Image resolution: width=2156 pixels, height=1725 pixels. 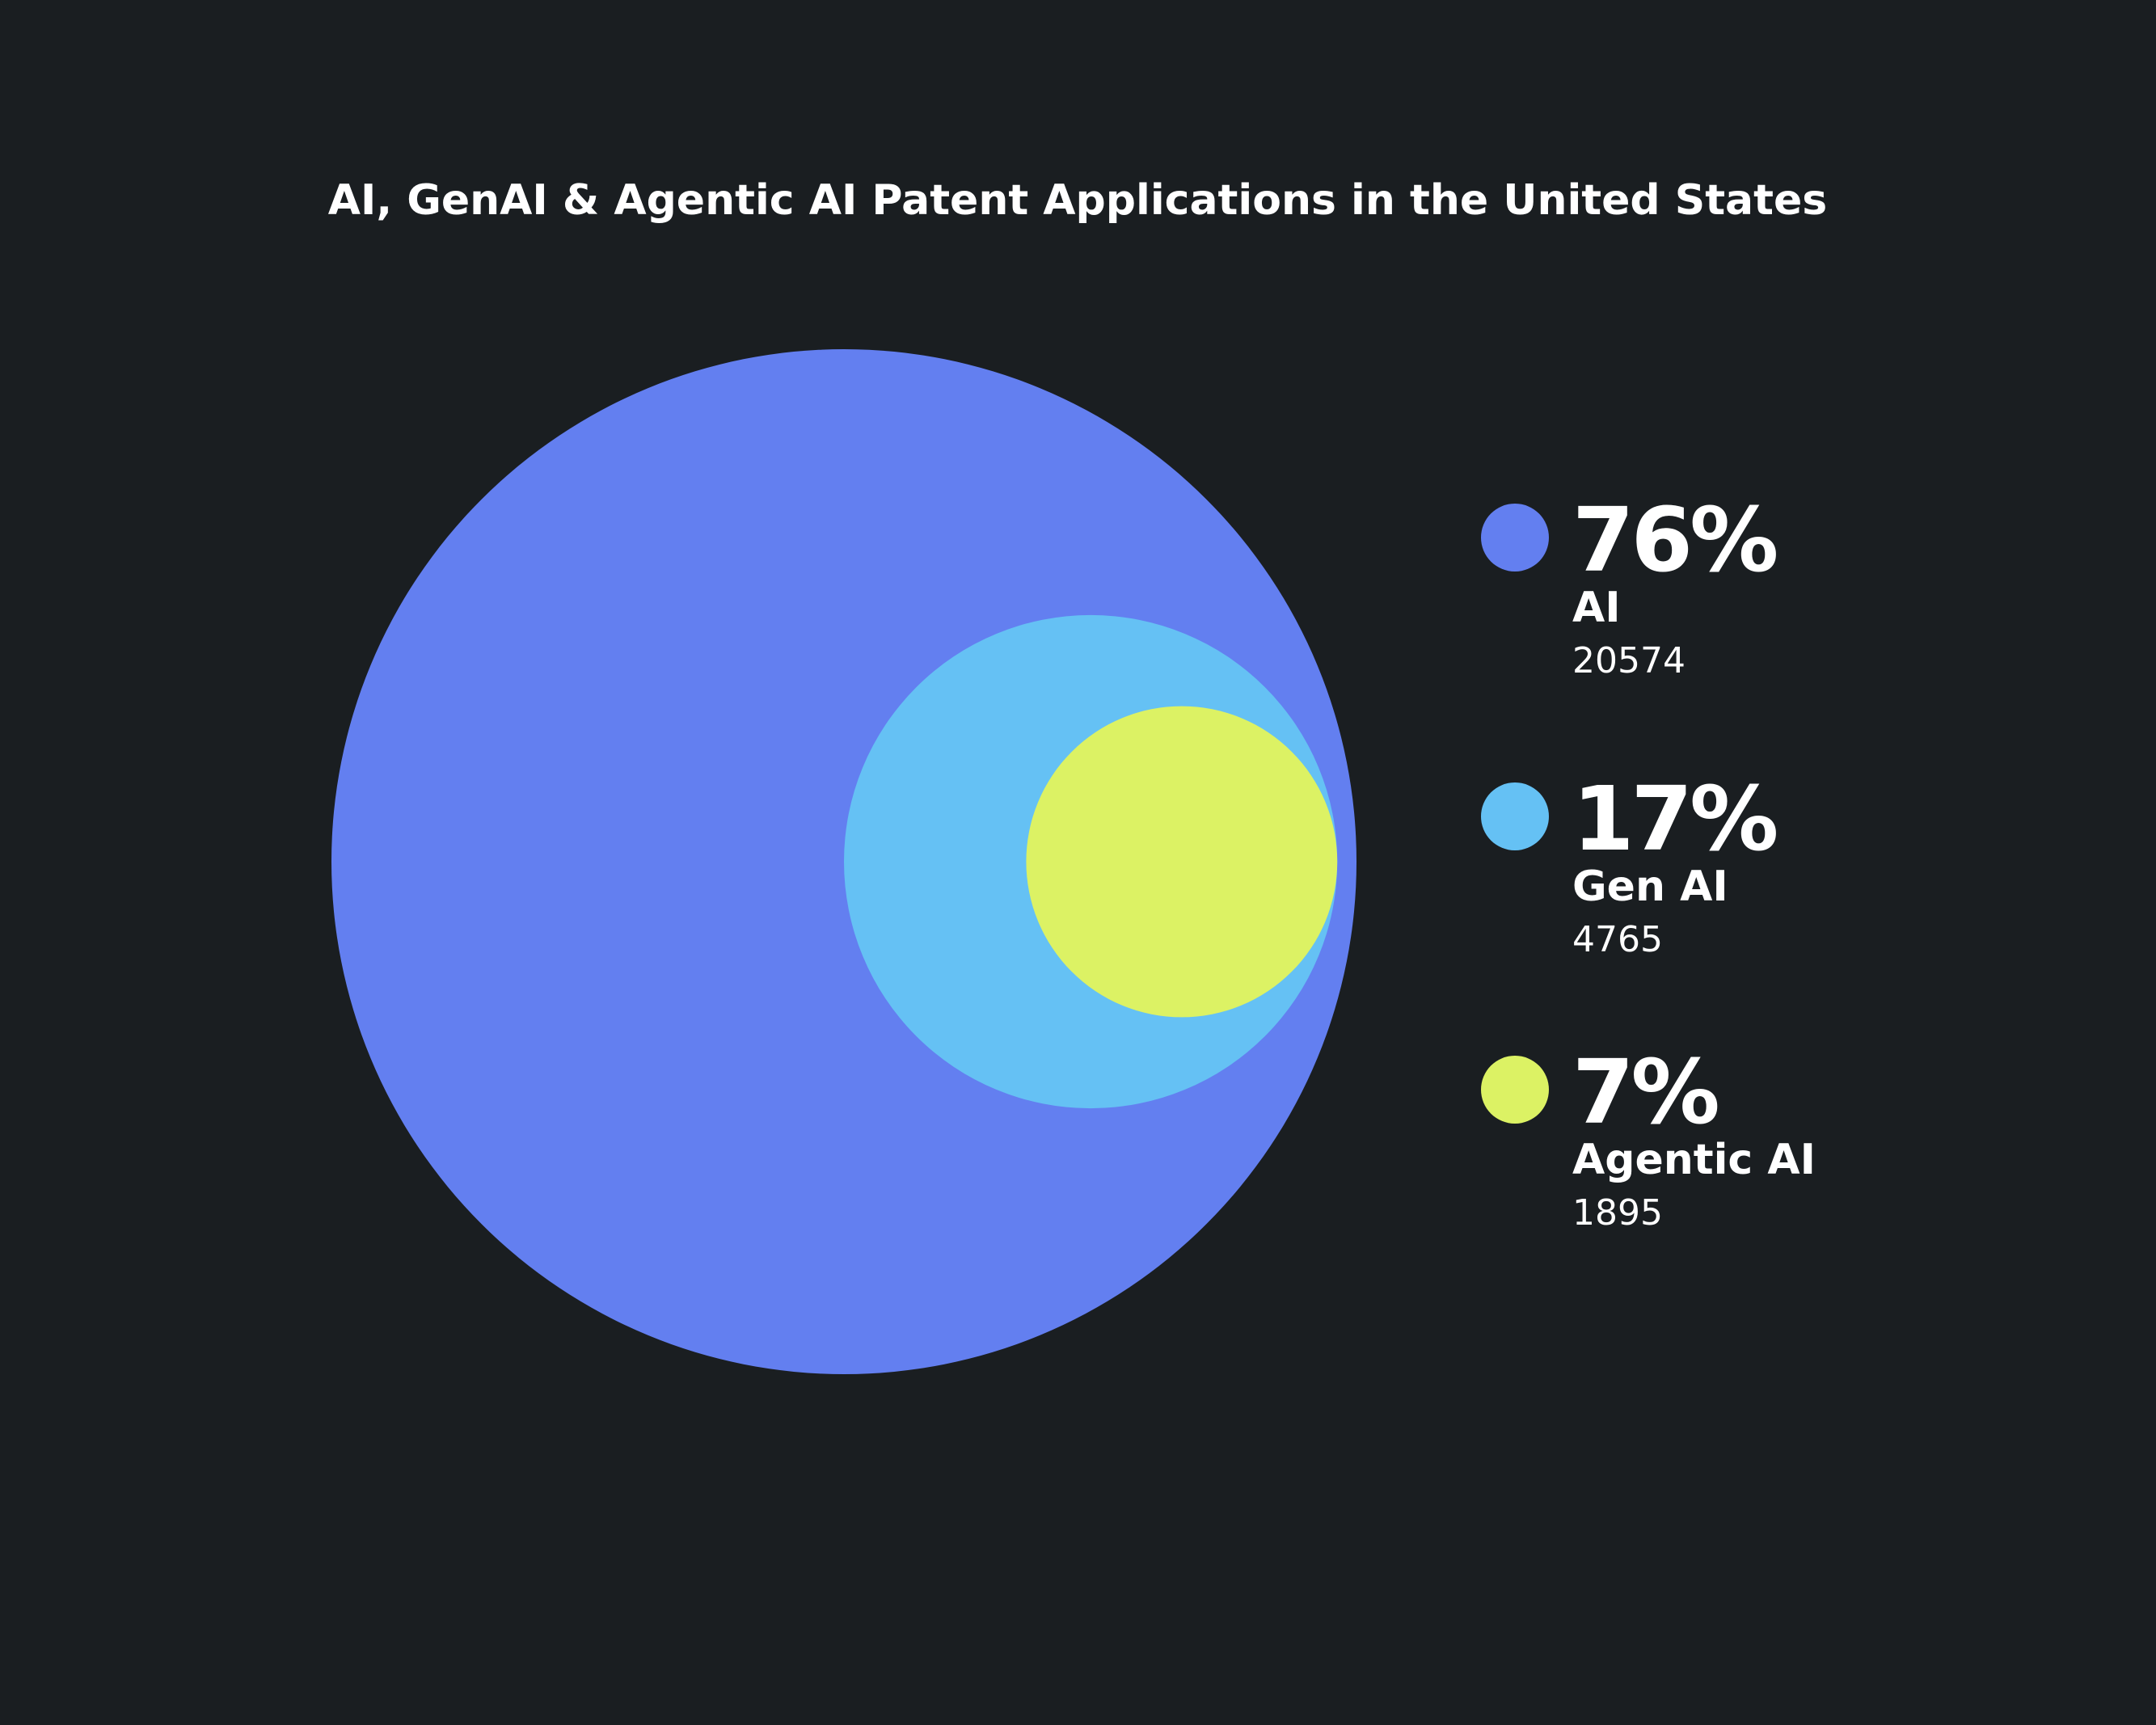 I want to click on legend-item-ai: 76%AI 20574, so click(x=1630, y=584).